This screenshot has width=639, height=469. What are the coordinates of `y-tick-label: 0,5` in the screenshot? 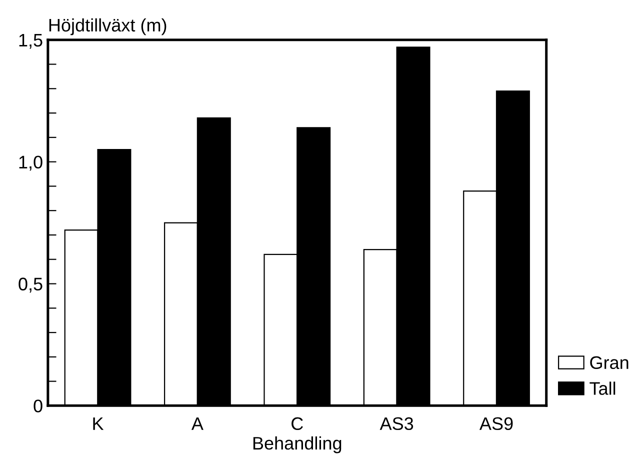 It's located at (30, 285).